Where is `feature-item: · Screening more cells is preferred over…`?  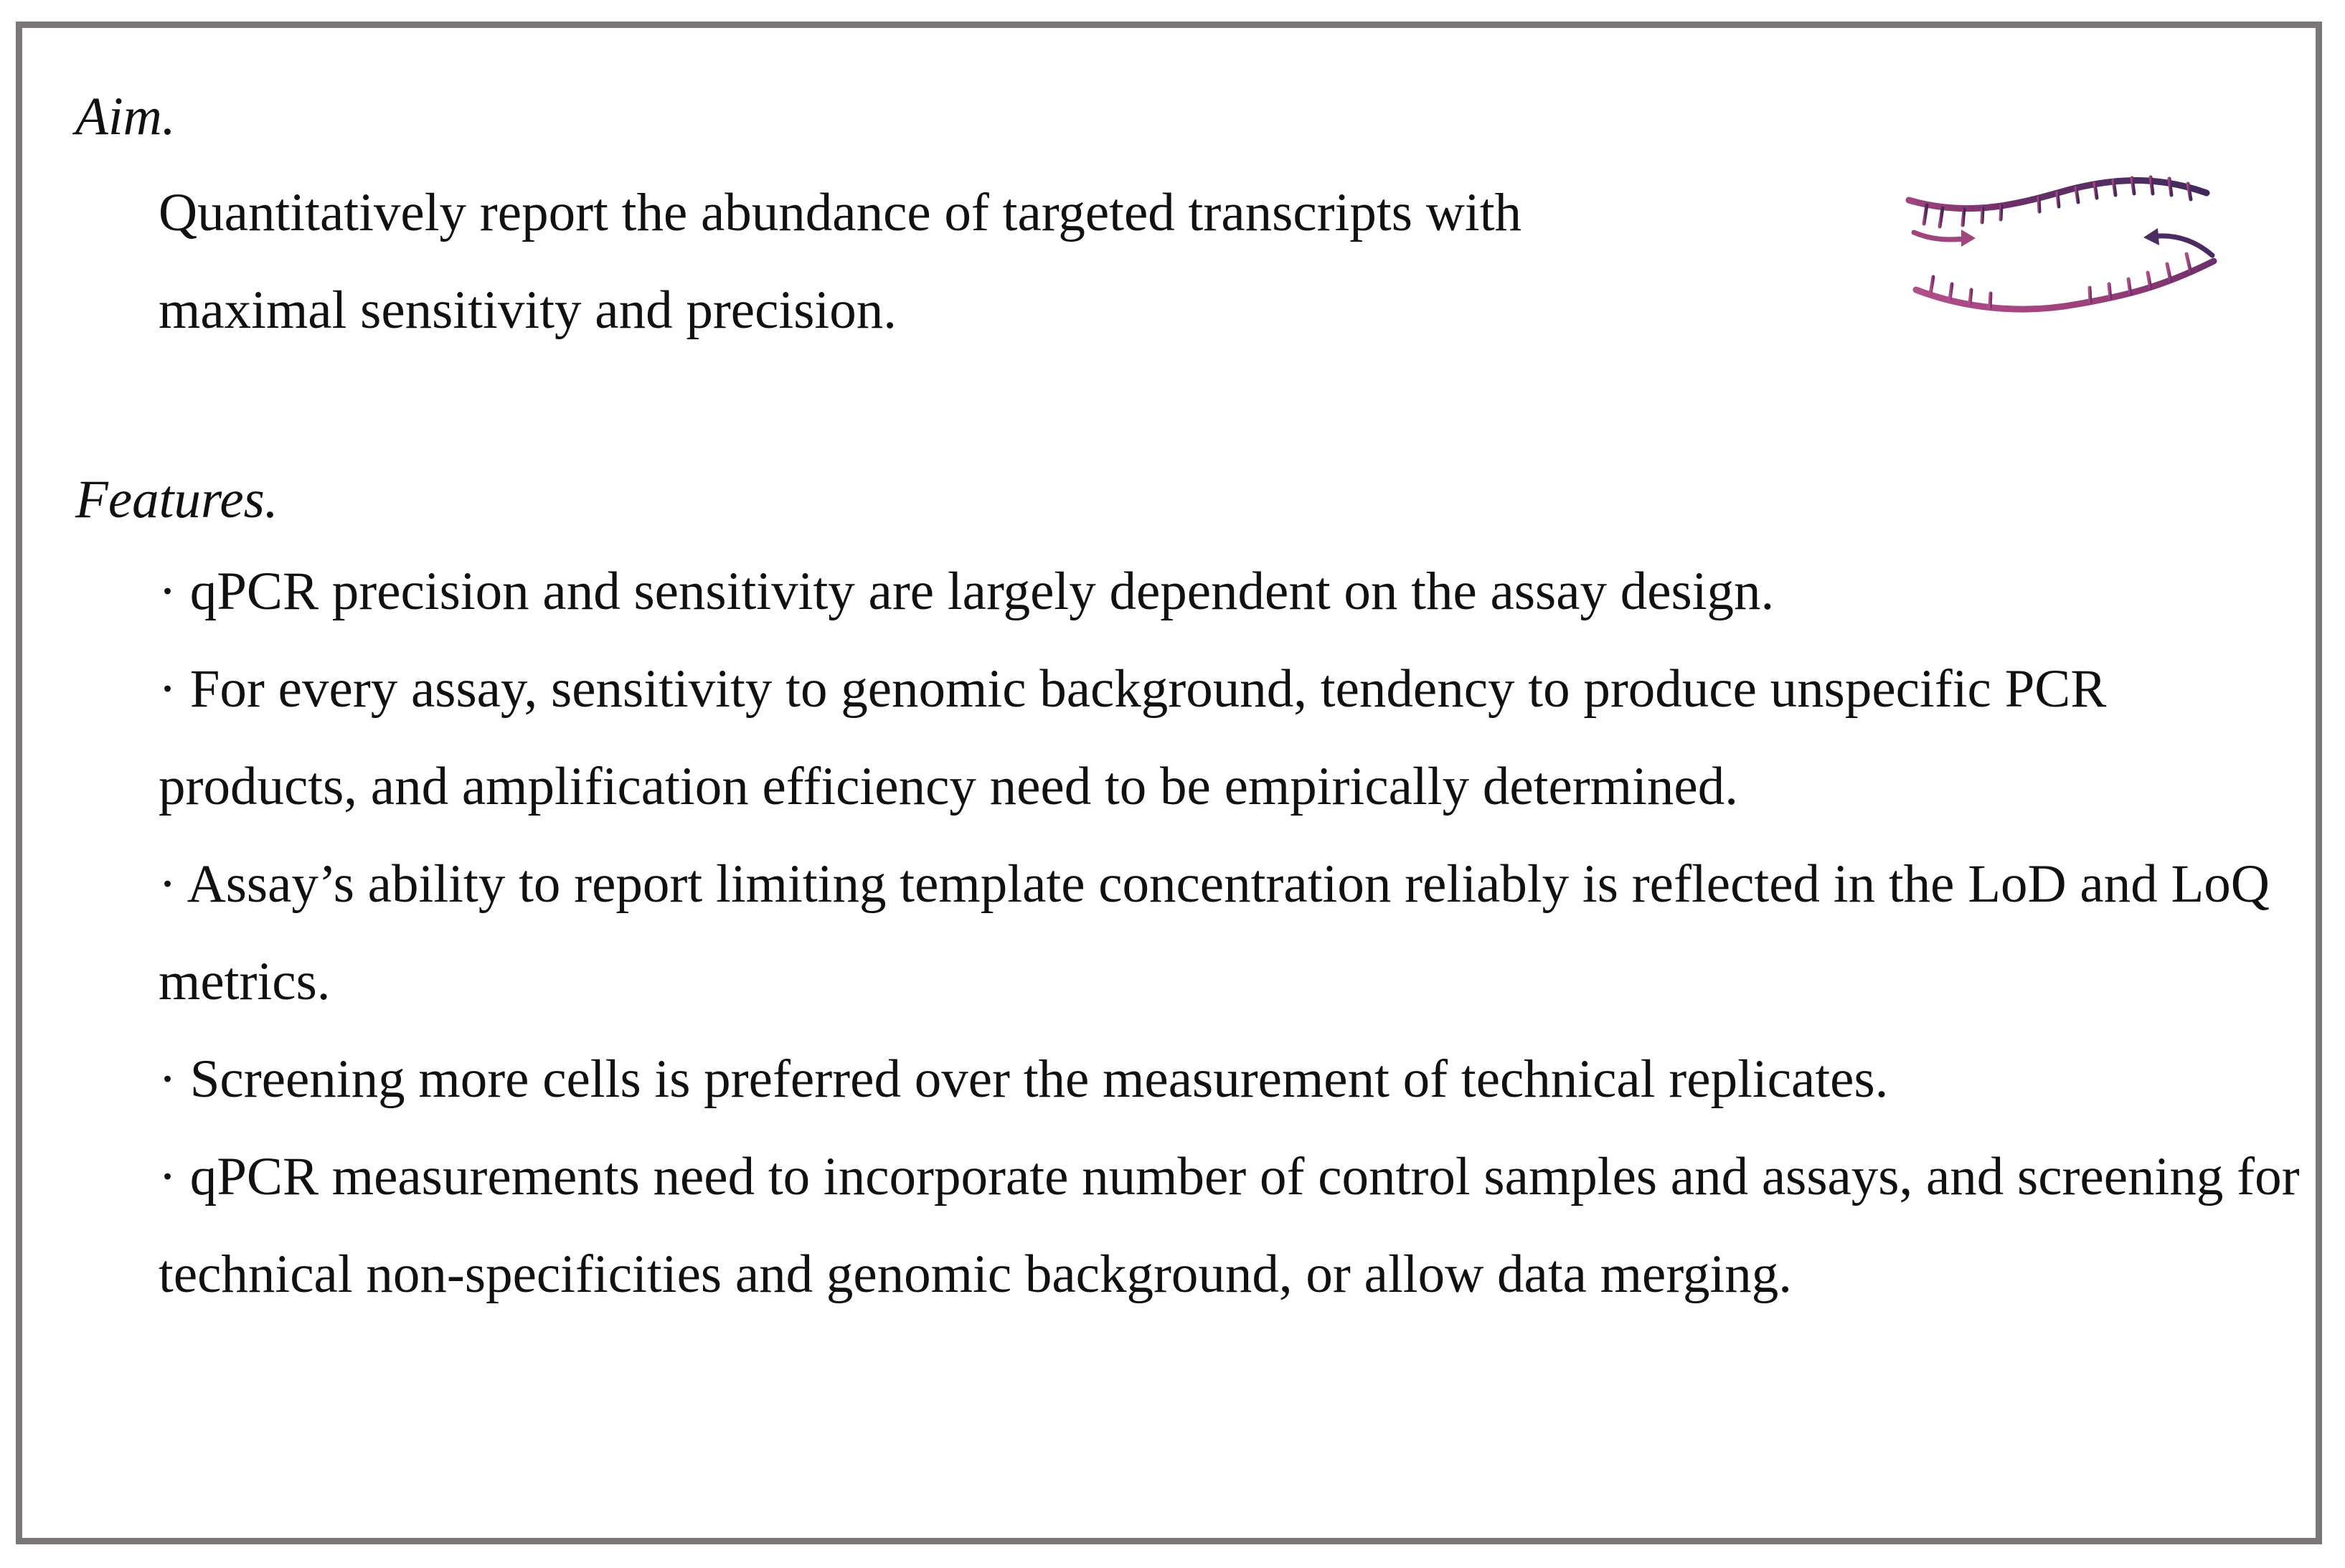 feature-item: · Screening more cells is preferred over… is located at coordinates (1024, 1079).